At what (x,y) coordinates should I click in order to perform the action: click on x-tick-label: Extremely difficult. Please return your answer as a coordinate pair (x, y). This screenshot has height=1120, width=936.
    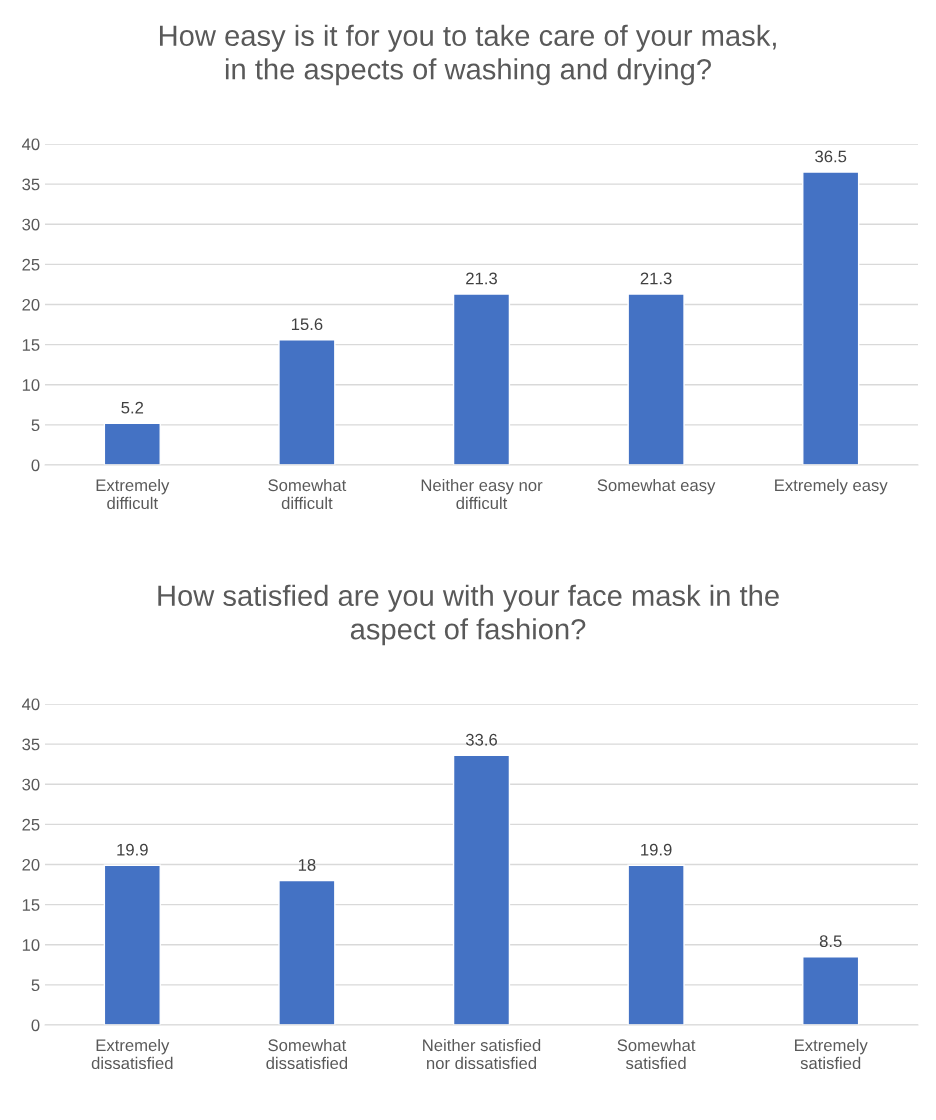
    Looking at the image, I should click on (133, 494).